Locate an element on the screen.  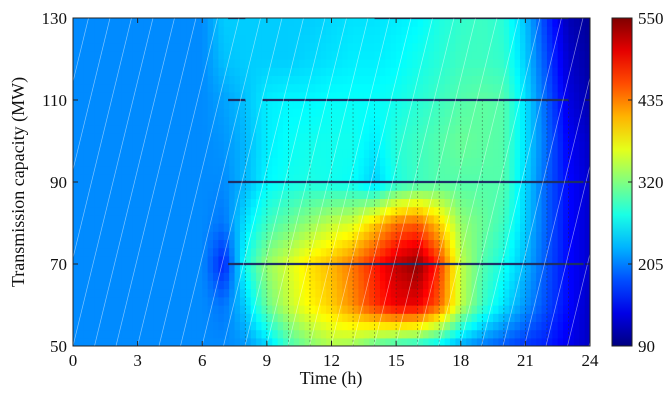
x-tick-label: 24 is located at coordinates (591, 360).